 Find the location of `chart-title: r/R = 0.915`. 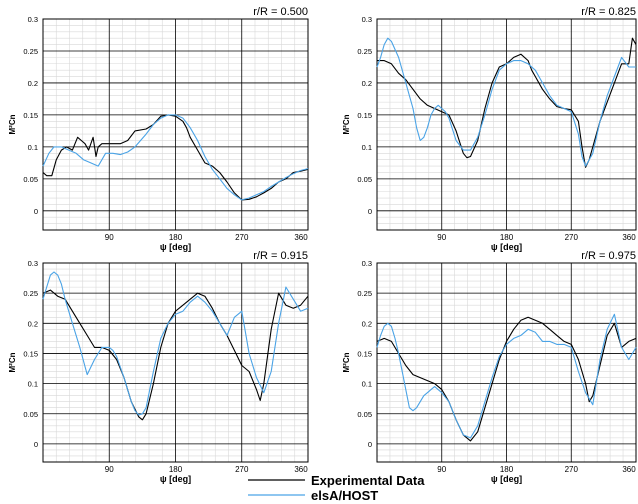

chart-title: r/R = 0.915 is located at coordinates (280, 256).